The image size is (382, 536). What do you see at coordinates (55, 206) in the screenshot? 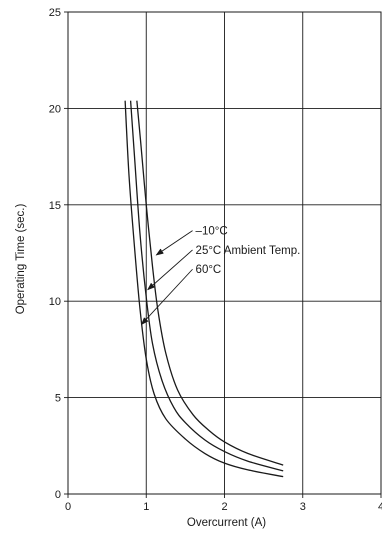
I see `y-tick-label: 15` at bounding box center [55, 206].